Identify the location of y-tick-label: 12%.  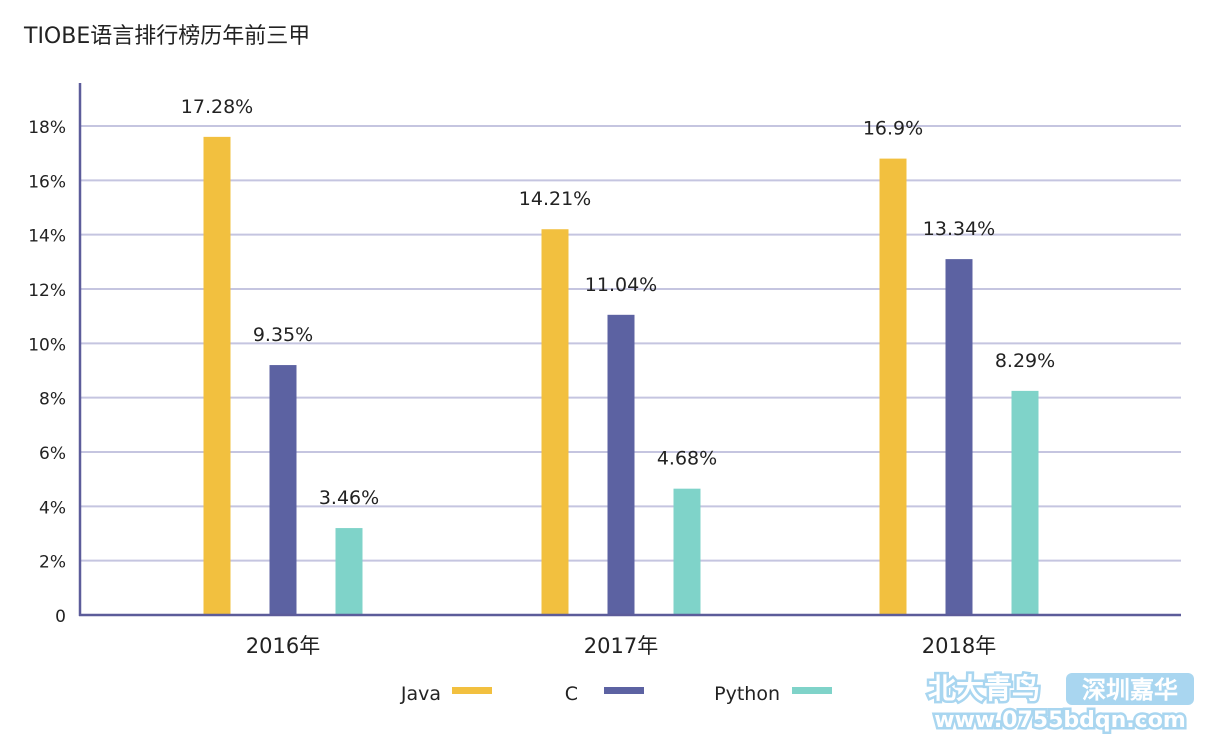
(47, 291).